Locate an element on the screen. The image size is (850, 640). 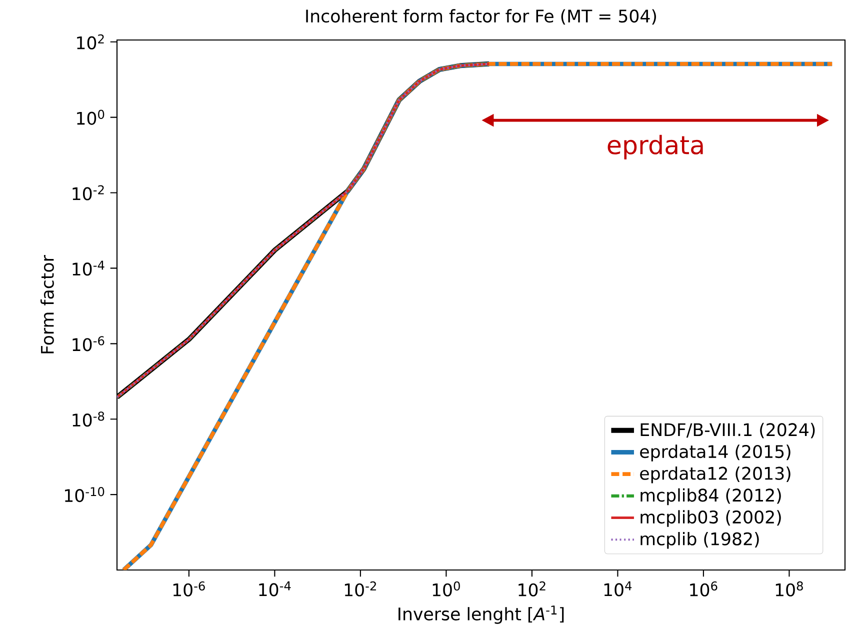
y-tick-label: 10$^{-6}$ is located at coordinates (88, 344).